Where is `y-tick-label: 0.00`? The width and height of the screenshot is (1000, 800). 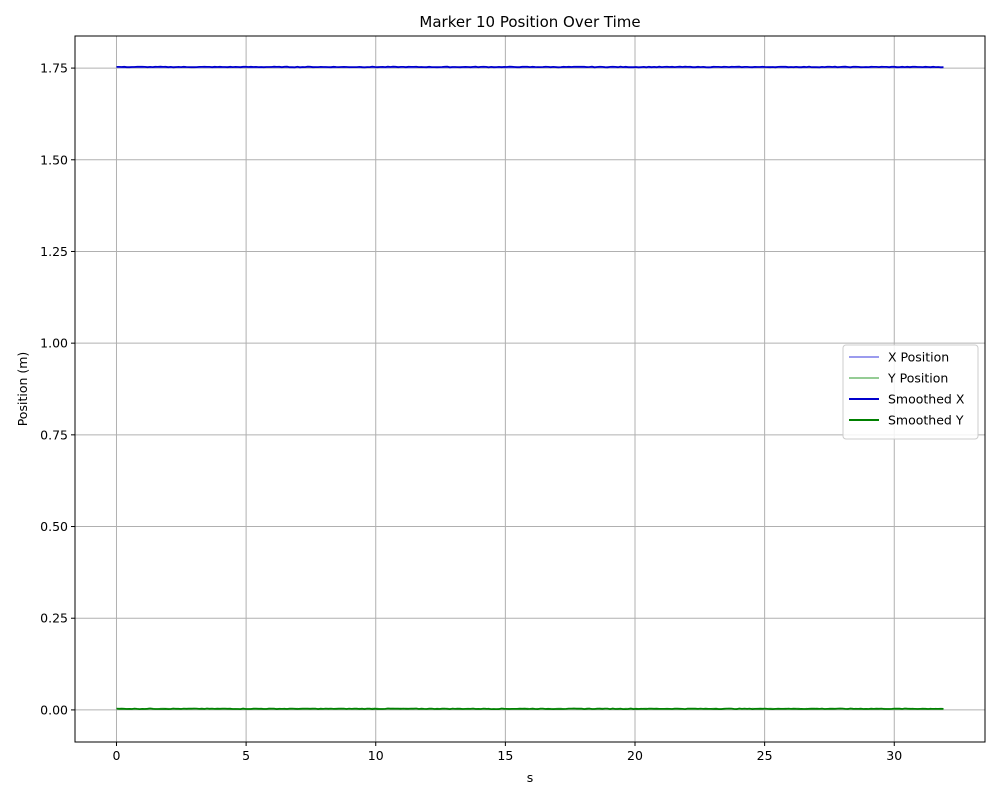
y-tick-label: 0.00 is located at coordinates (54, 709).